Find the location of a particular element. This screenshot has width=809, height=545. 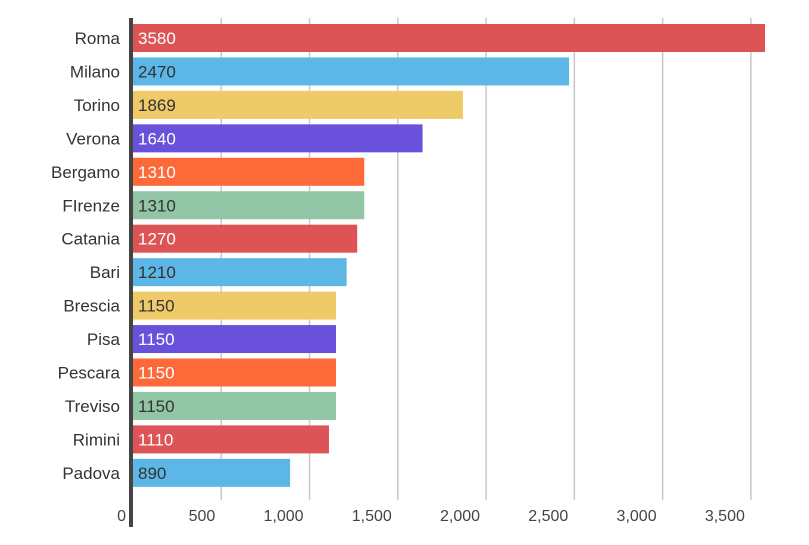

value-label: 1210 is located at coordinates (157, 272).